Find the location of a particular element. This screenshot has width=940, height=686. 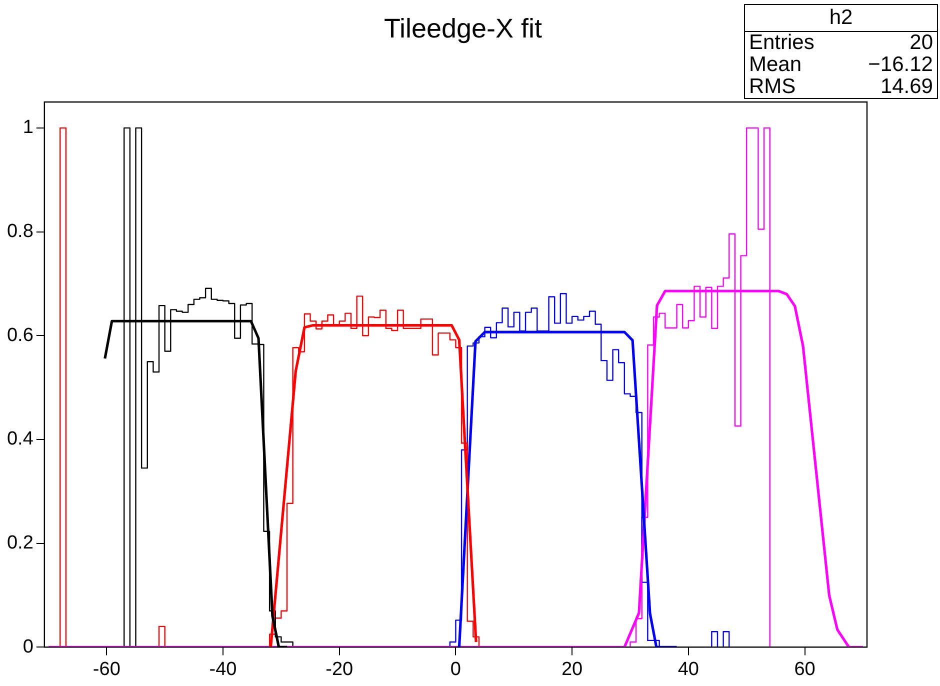

y-tick-label: 1 is located at coordinates (28, 127).